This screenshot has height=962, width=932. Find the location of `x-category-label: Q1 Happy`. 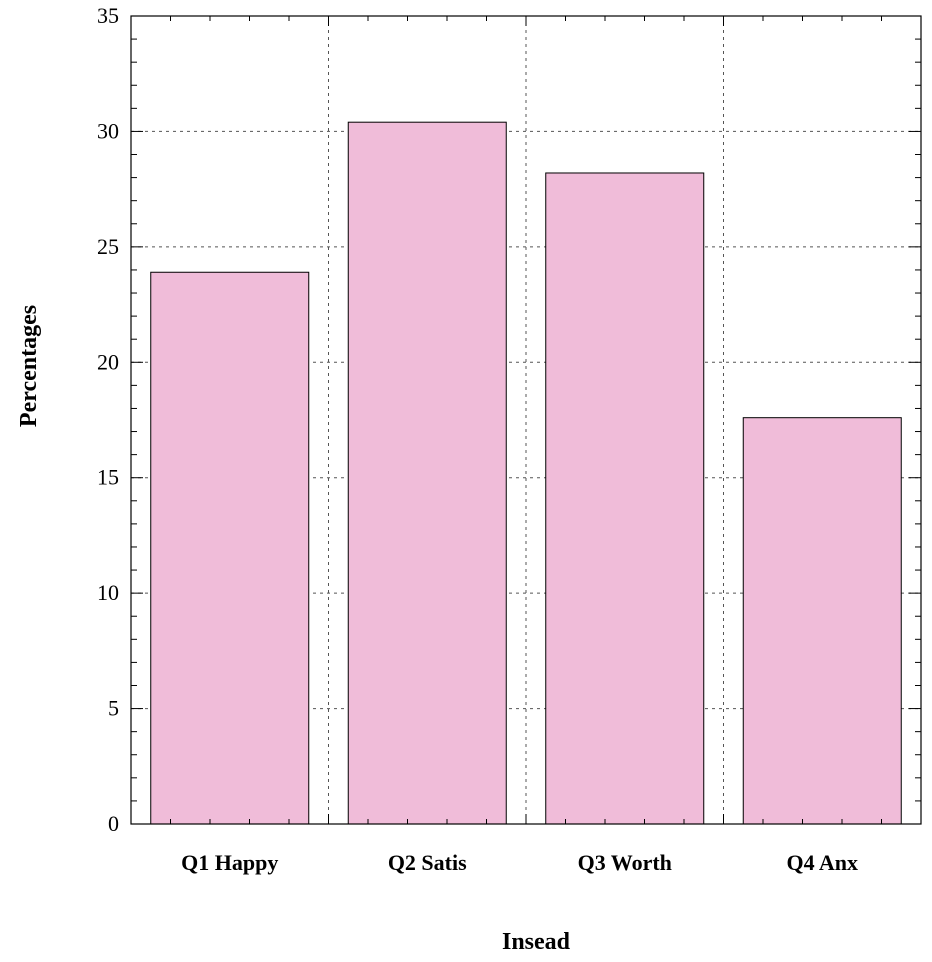

x-category-label: Q1 Happy is located at coordinates (229, 862).